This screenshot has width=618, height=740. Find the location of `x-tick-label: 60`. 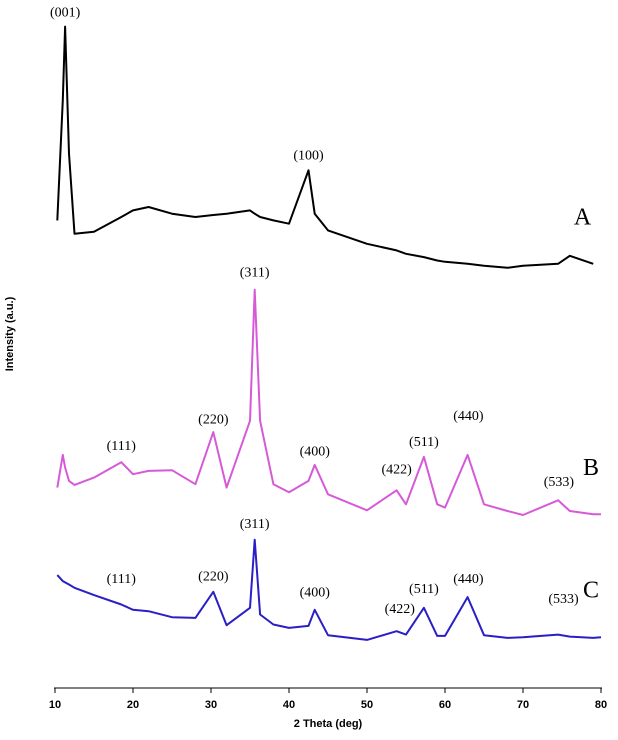

x-tick-label: 60 is located at coordinates (445, 705).